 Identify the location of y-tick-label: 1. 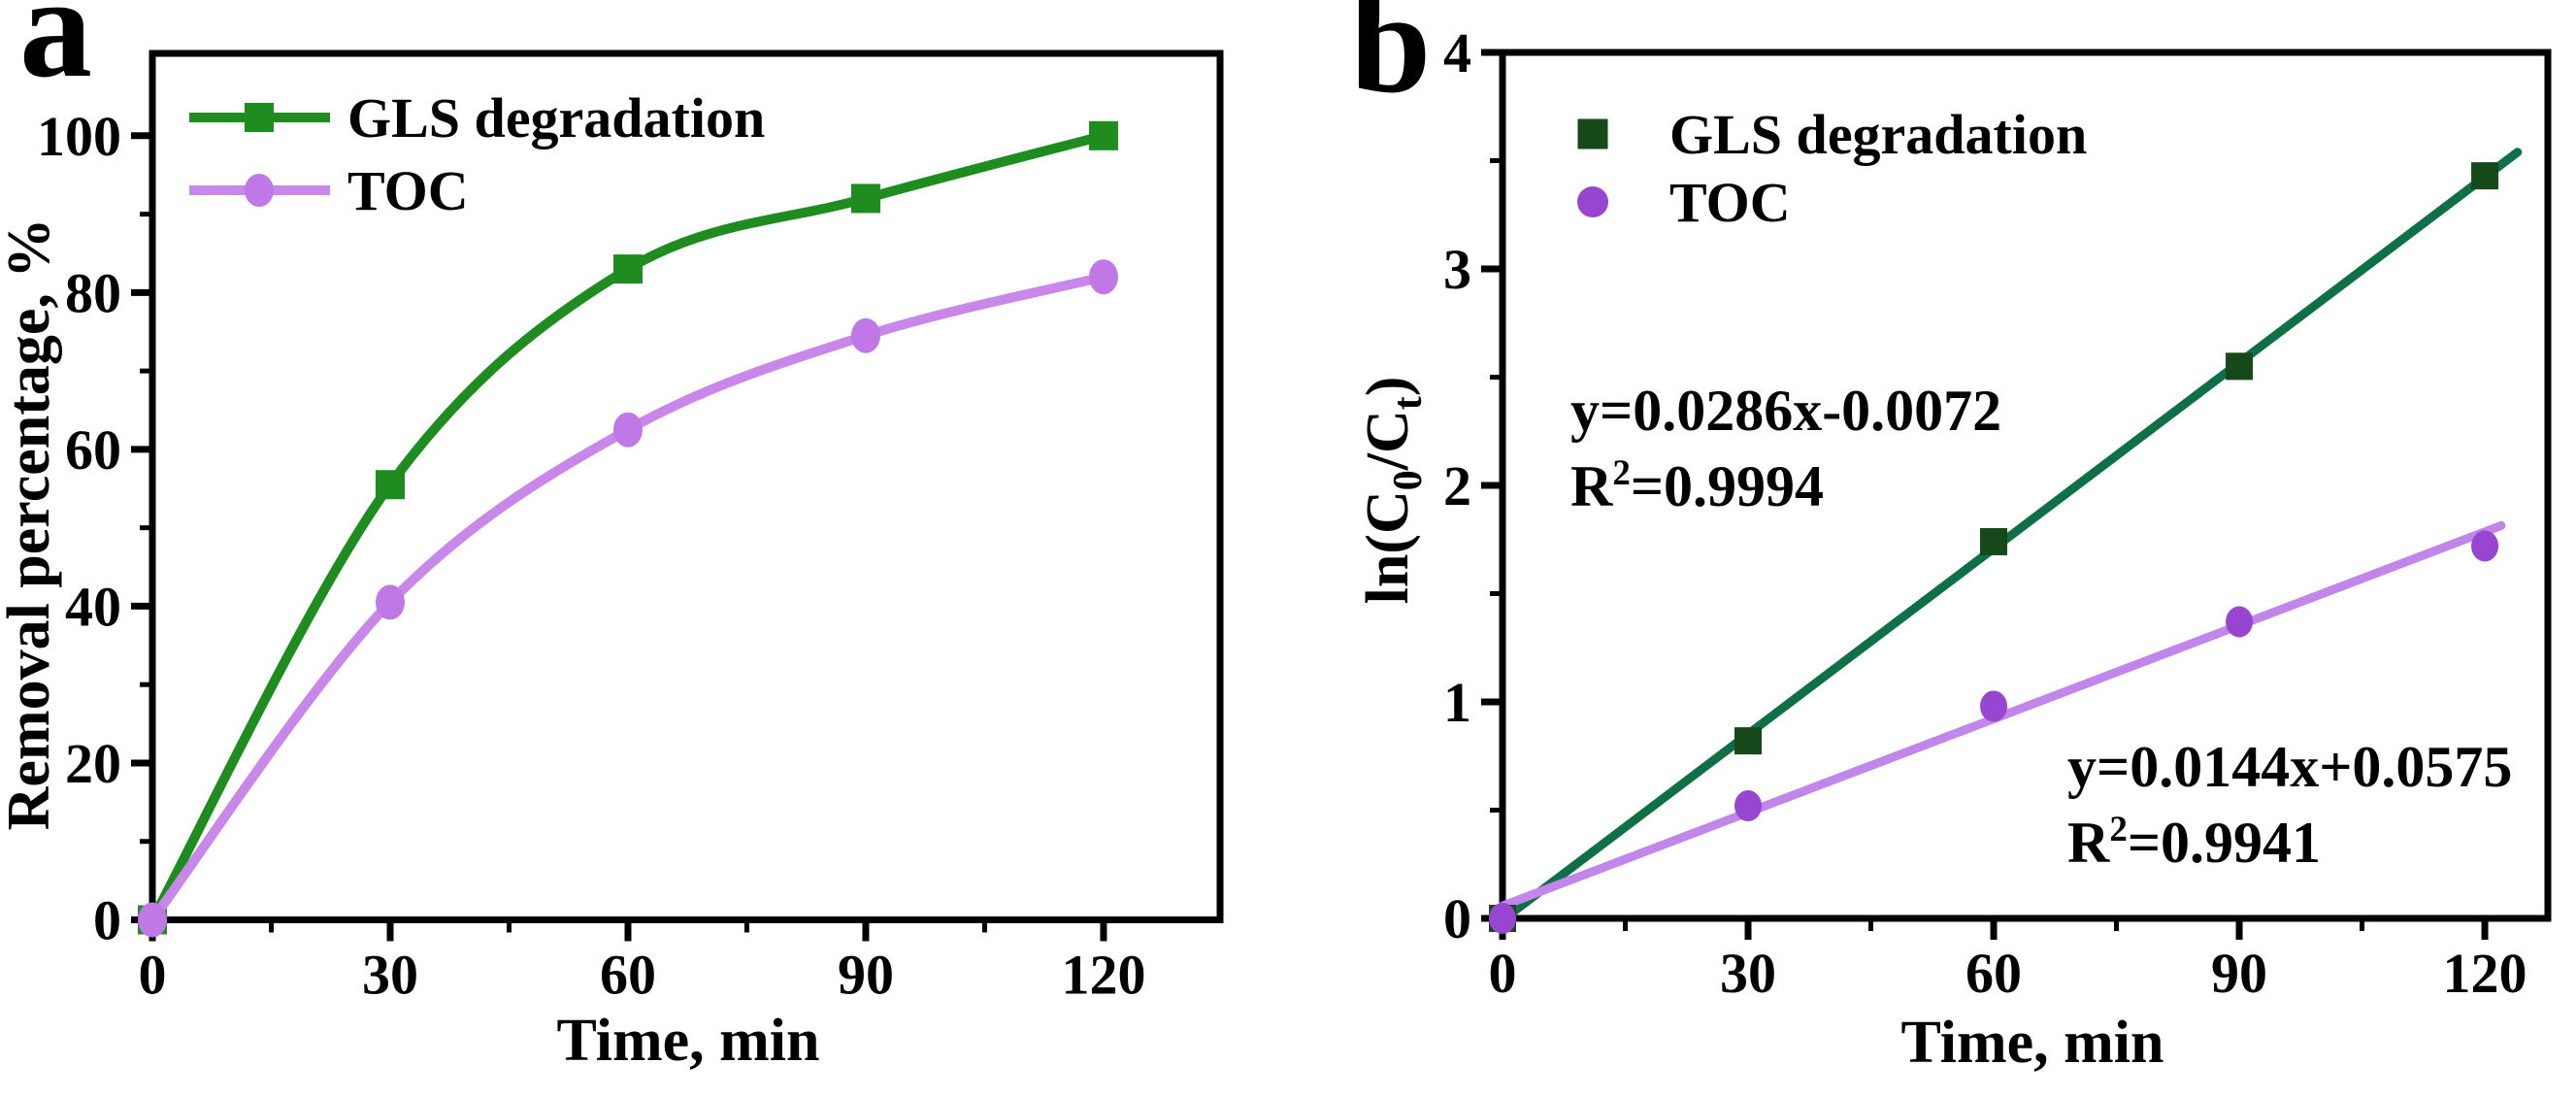
(1457, 703).